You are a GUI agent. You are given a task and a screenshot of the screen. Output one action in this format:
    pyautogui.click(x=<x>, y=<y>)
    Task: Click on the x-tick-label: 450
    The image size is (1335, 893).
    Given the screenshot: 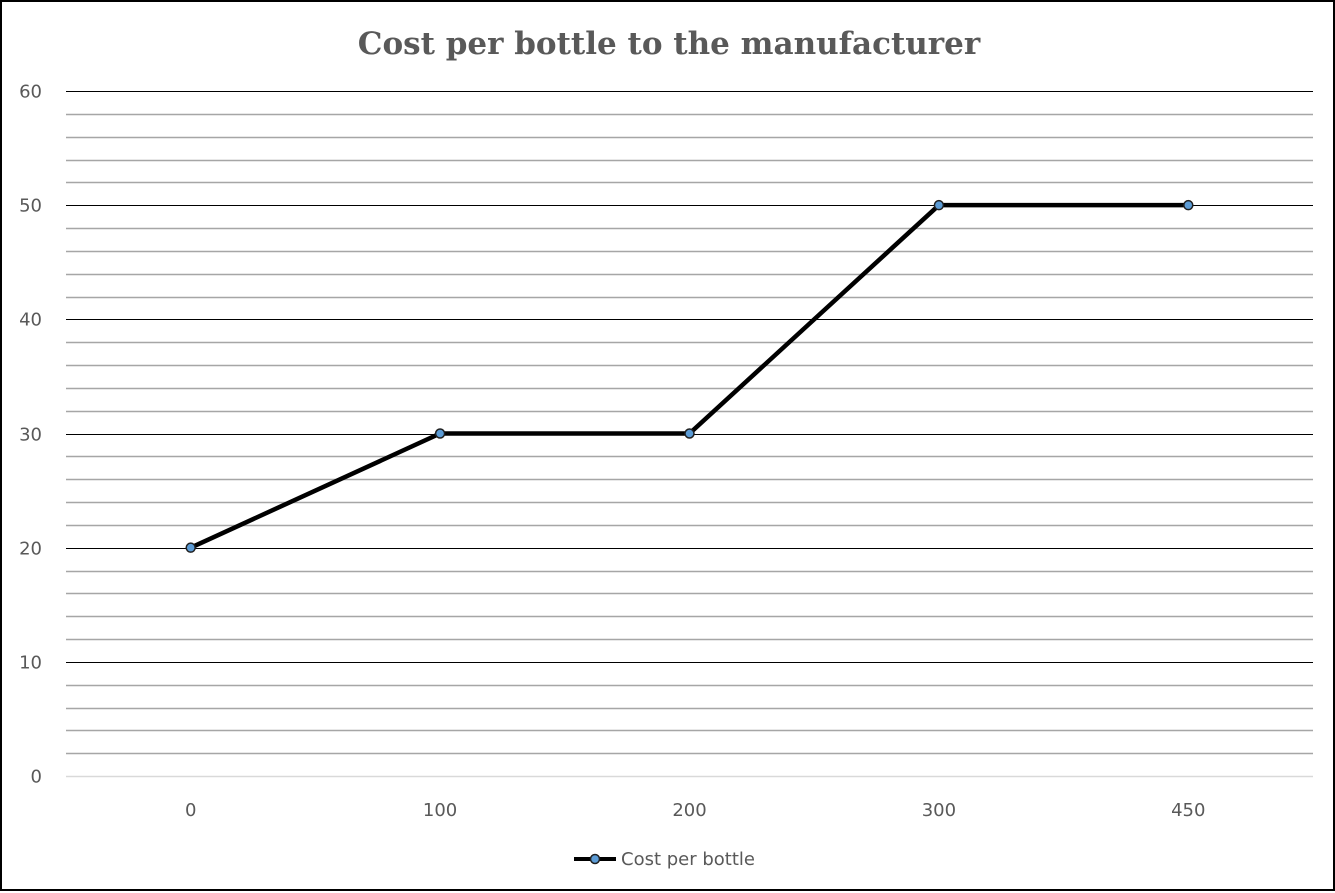 What is the action you would take?
    pyautogui.click(x=1188, y=810)
    